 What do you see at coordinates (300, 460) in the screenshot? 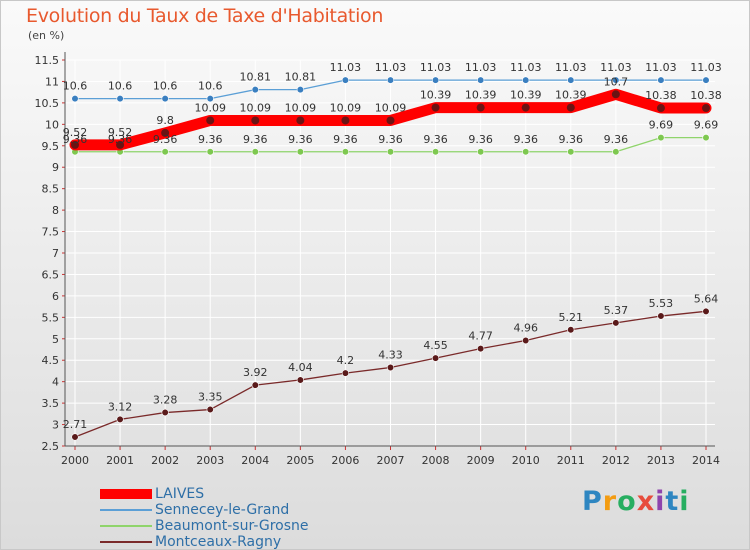
I see `x-tick-label: 2005` at bounding box center [300, 460].